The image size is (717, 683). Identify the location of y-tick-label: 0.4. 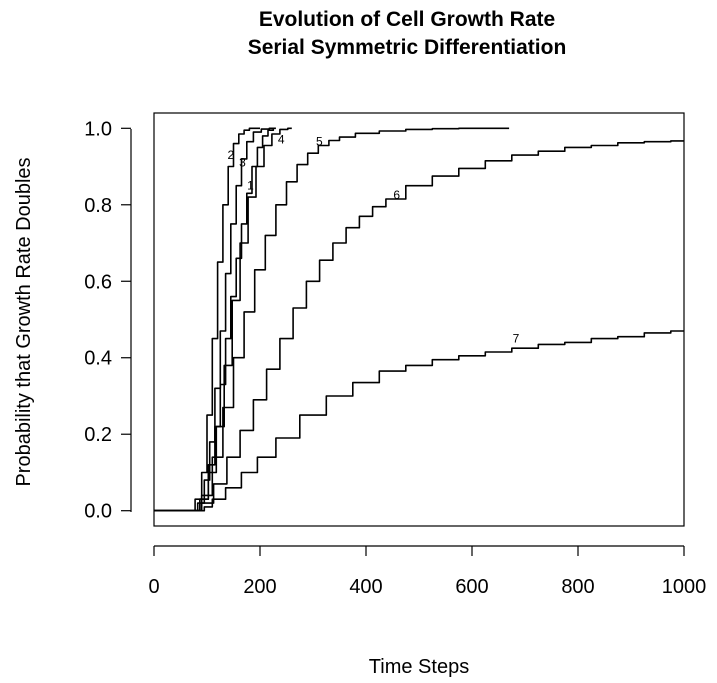
(98, 359).